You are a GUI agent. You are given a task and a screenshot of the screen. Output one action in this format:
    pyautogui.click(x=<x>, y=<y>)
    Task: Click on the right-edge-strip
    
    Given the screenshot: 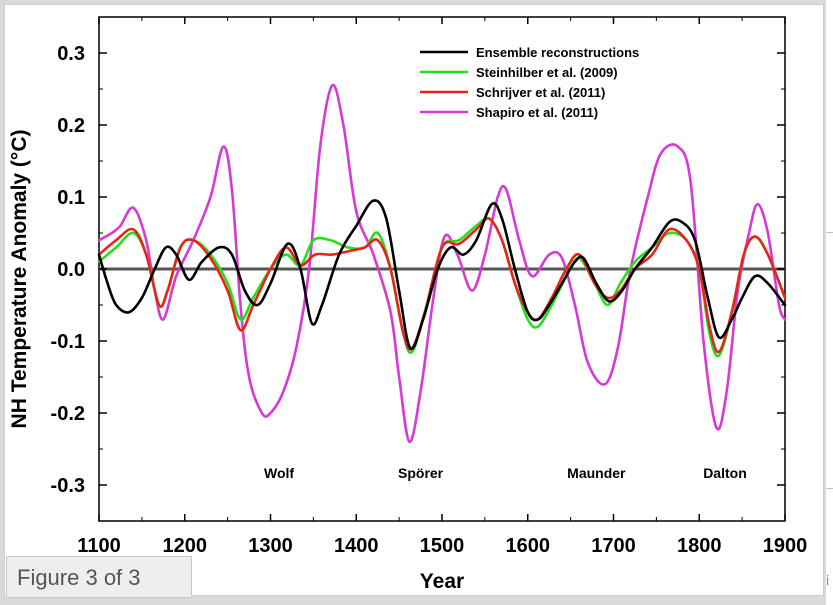 What is the action you would take?
    pyautogui.click(x=829, y=302)
    